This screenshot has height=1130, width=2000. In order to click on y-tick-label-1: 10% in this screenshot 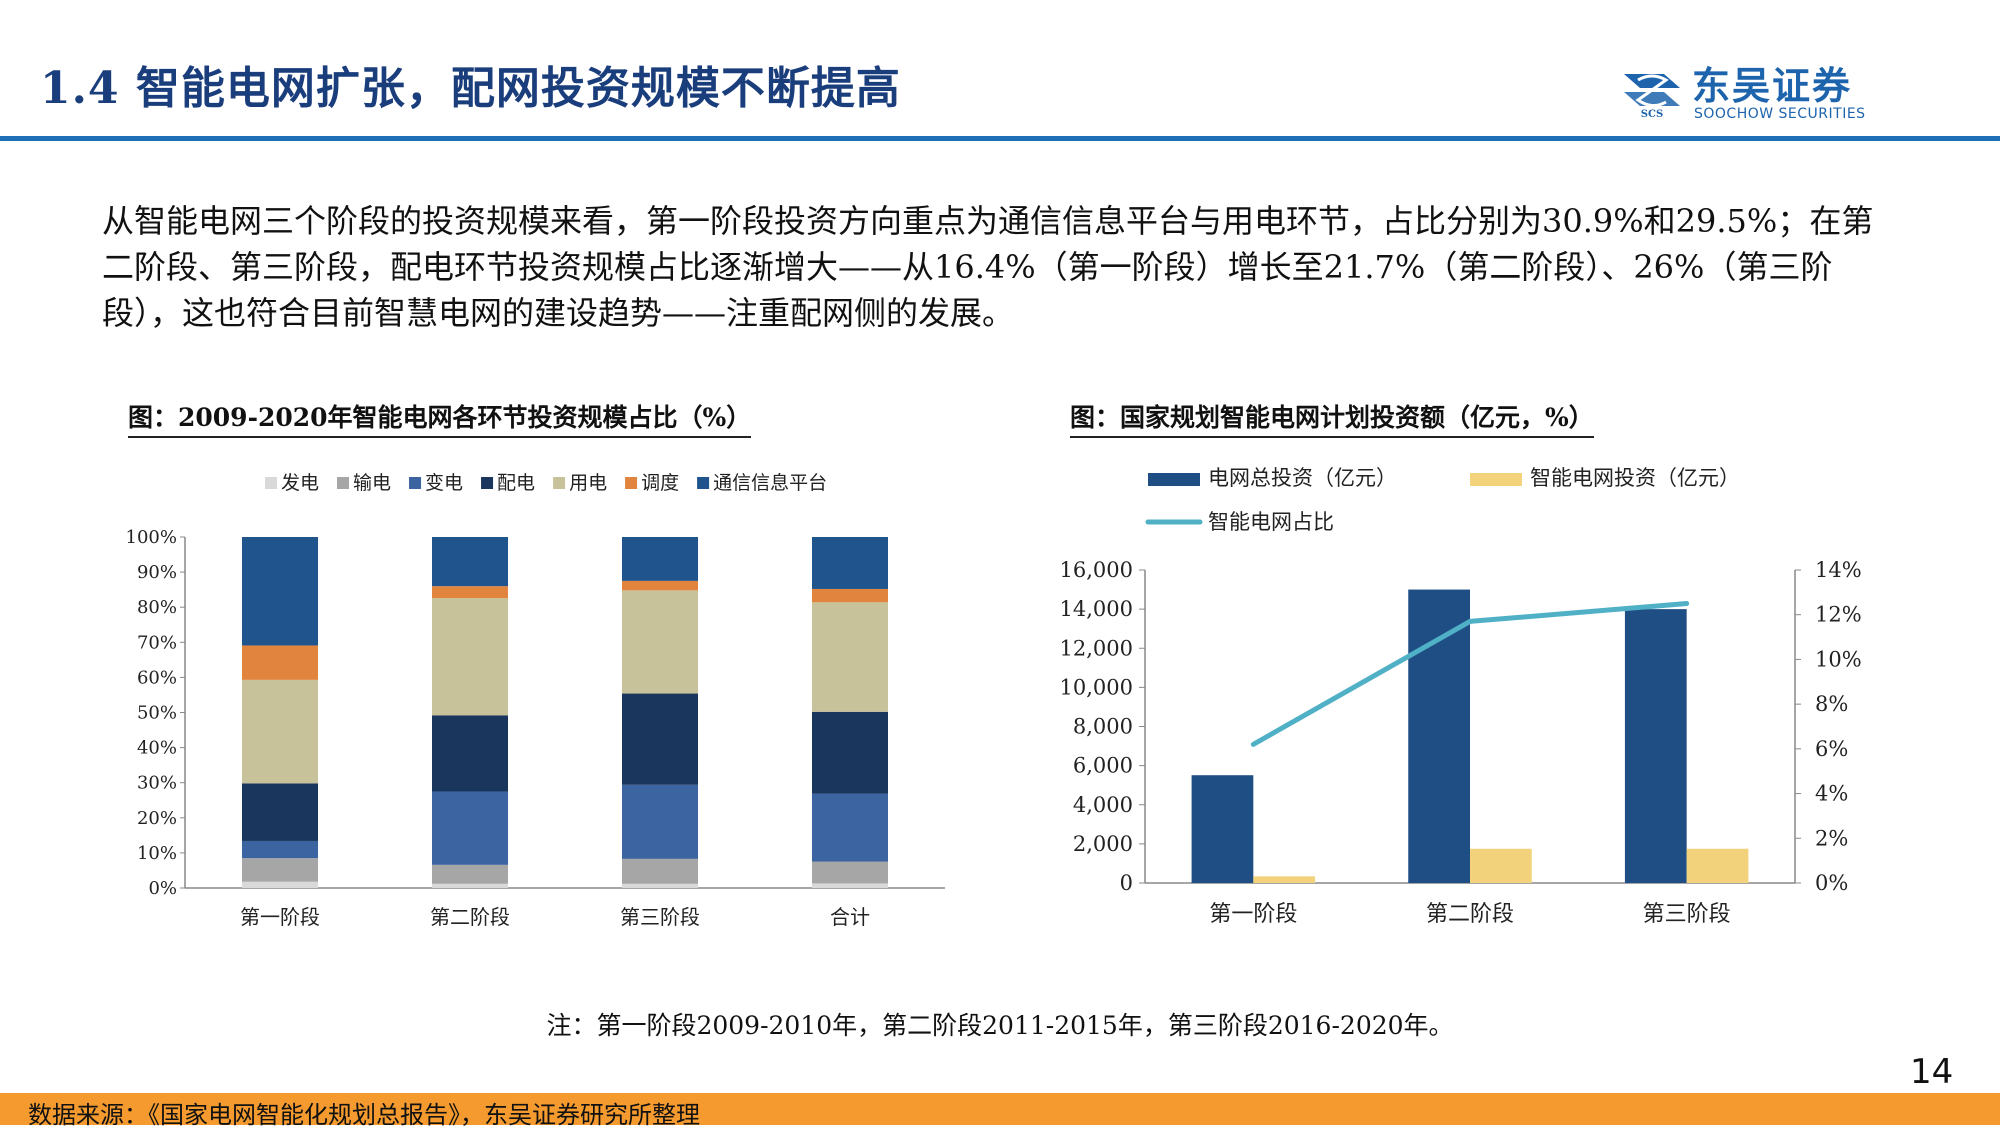, I will do `click(157, 853)`.